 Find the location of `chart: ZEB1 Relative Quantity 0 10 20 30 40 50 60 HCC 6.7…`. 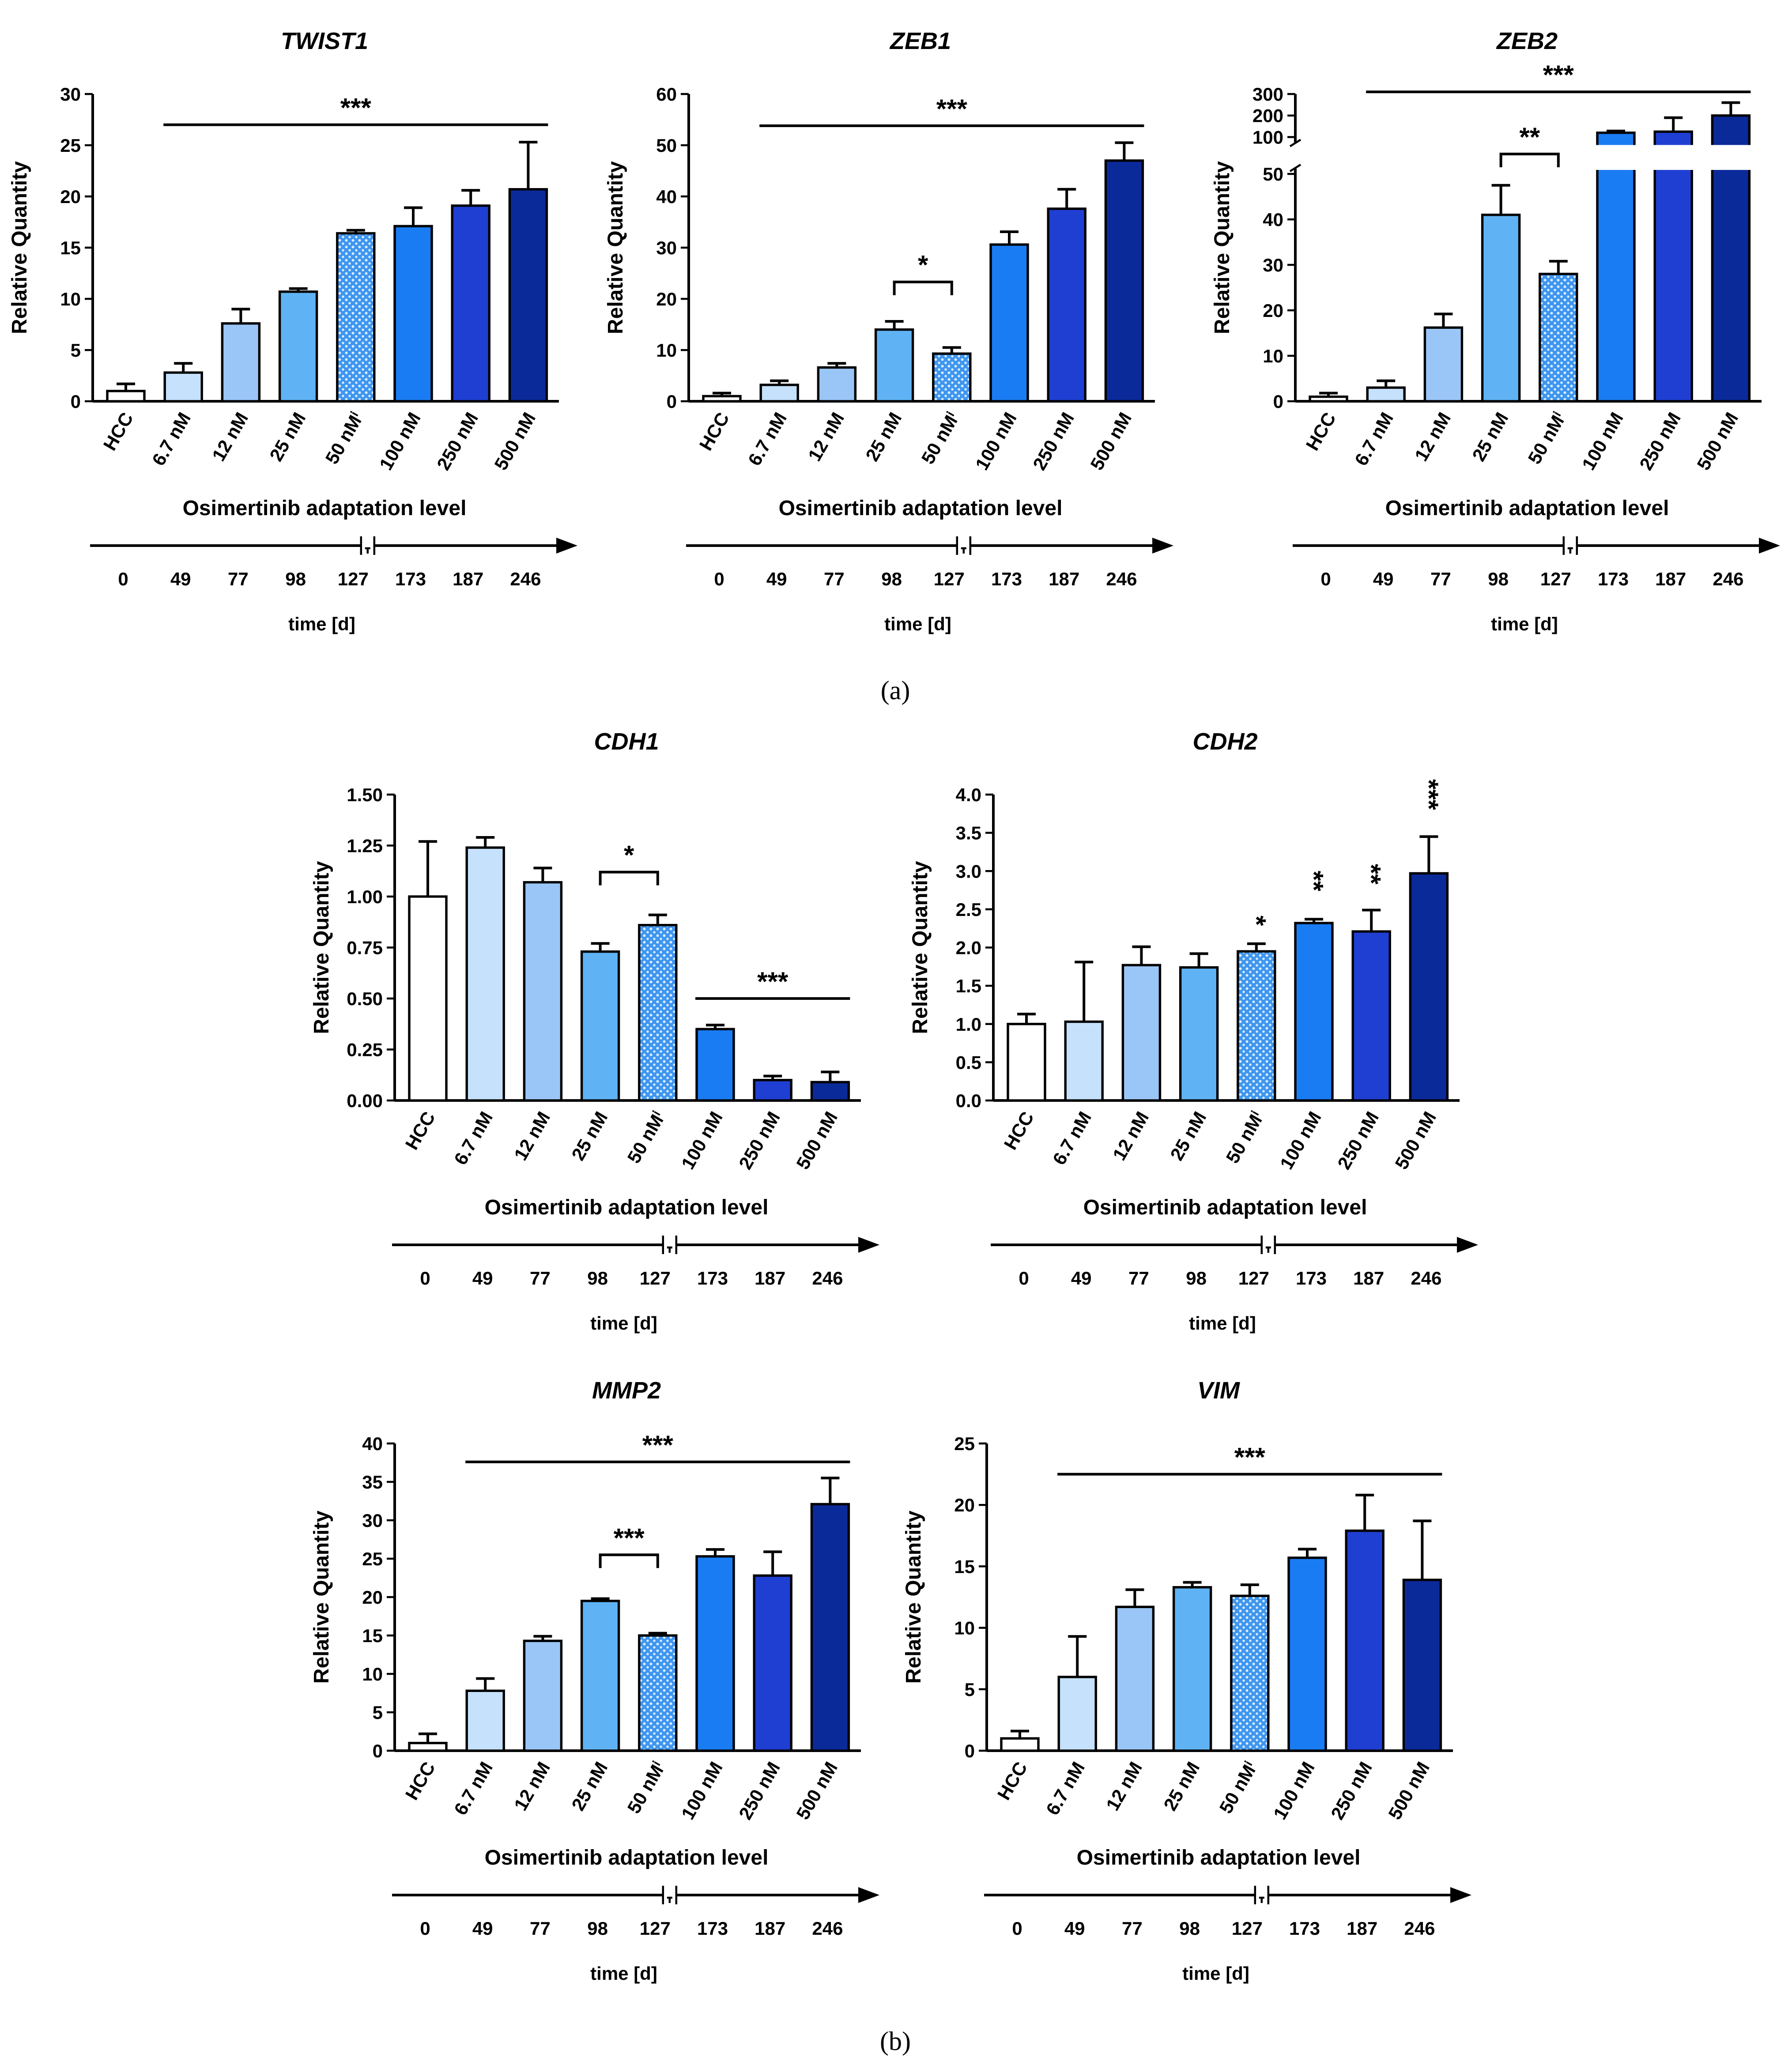

chart: ZEB1 Relative Quantity 0 10 20 30 40 50 60 HCC 6.7… is located at coordinates (889, 331).